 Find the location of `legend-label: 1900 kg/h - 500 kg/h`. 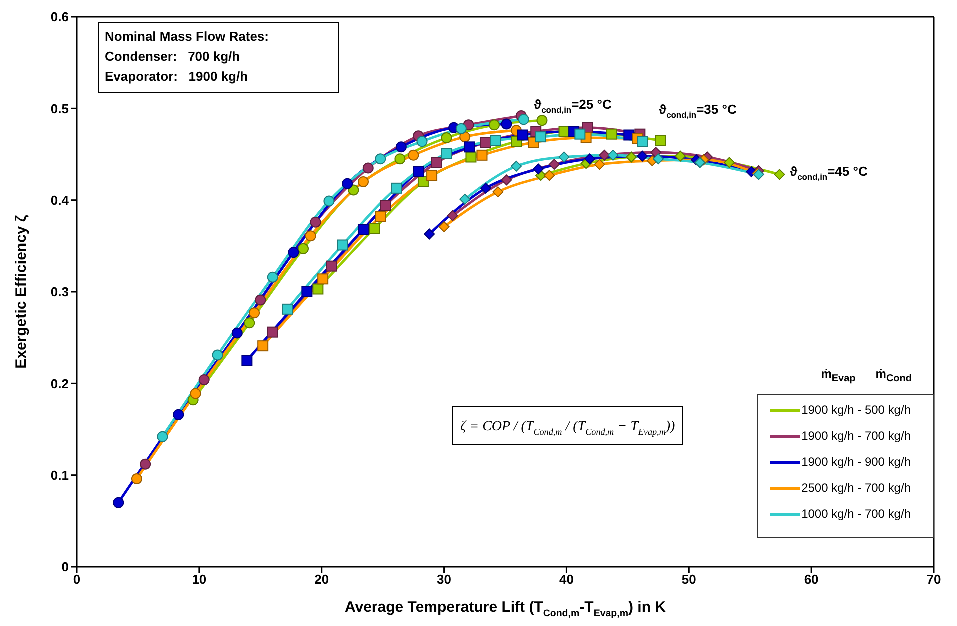

legend-label: 1900 kg/h - 500 kg/h is located at coordinates (856, 410).